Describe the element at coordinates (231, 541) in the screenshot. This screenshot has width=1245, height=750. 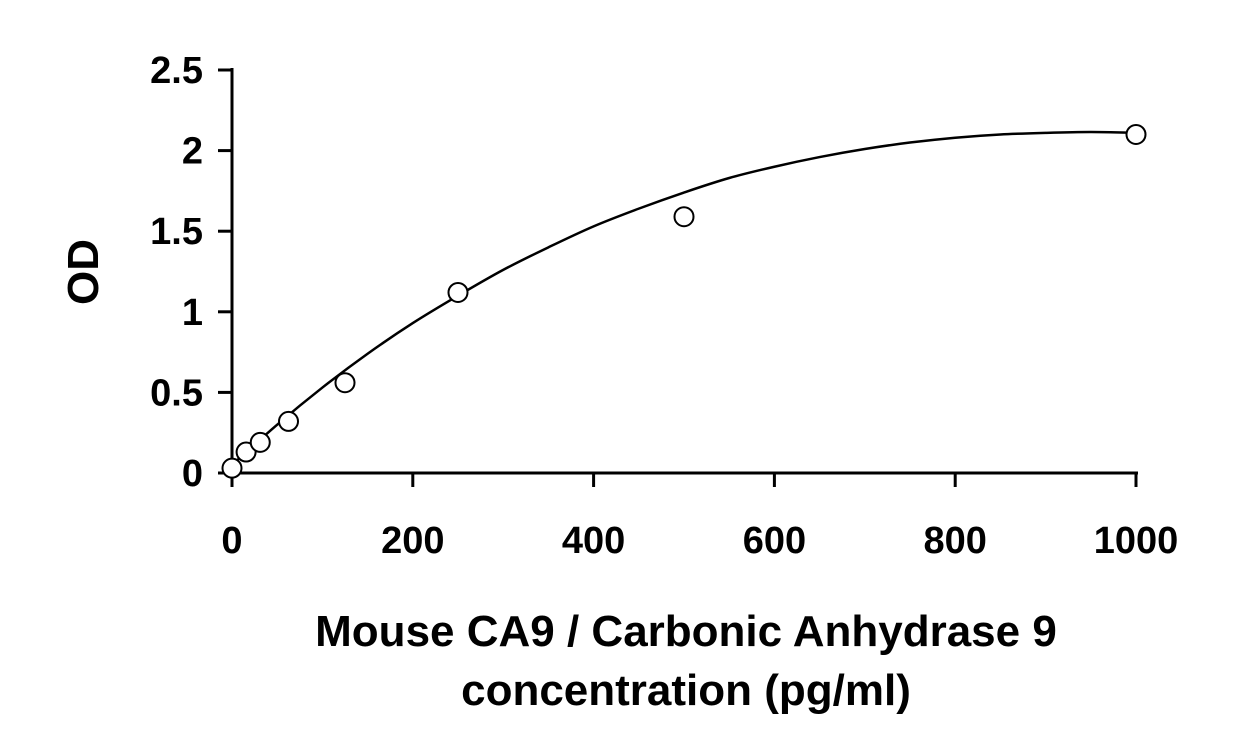
I see `x-tick-label: 0` at that location.